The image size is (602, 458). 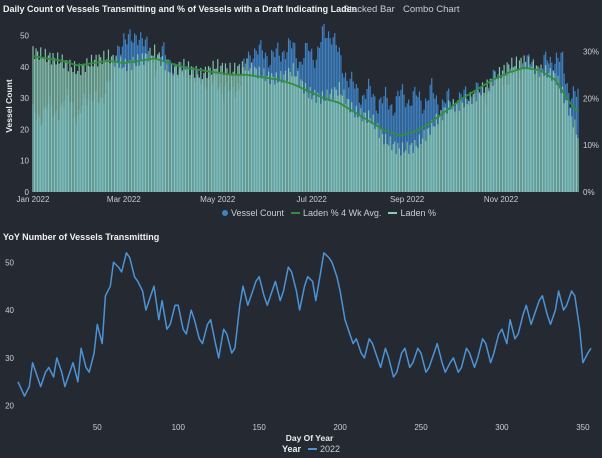 I want to click on legend-item-laden-avg: Laden % 4 Wk Avg., so click(x=336, y=213).